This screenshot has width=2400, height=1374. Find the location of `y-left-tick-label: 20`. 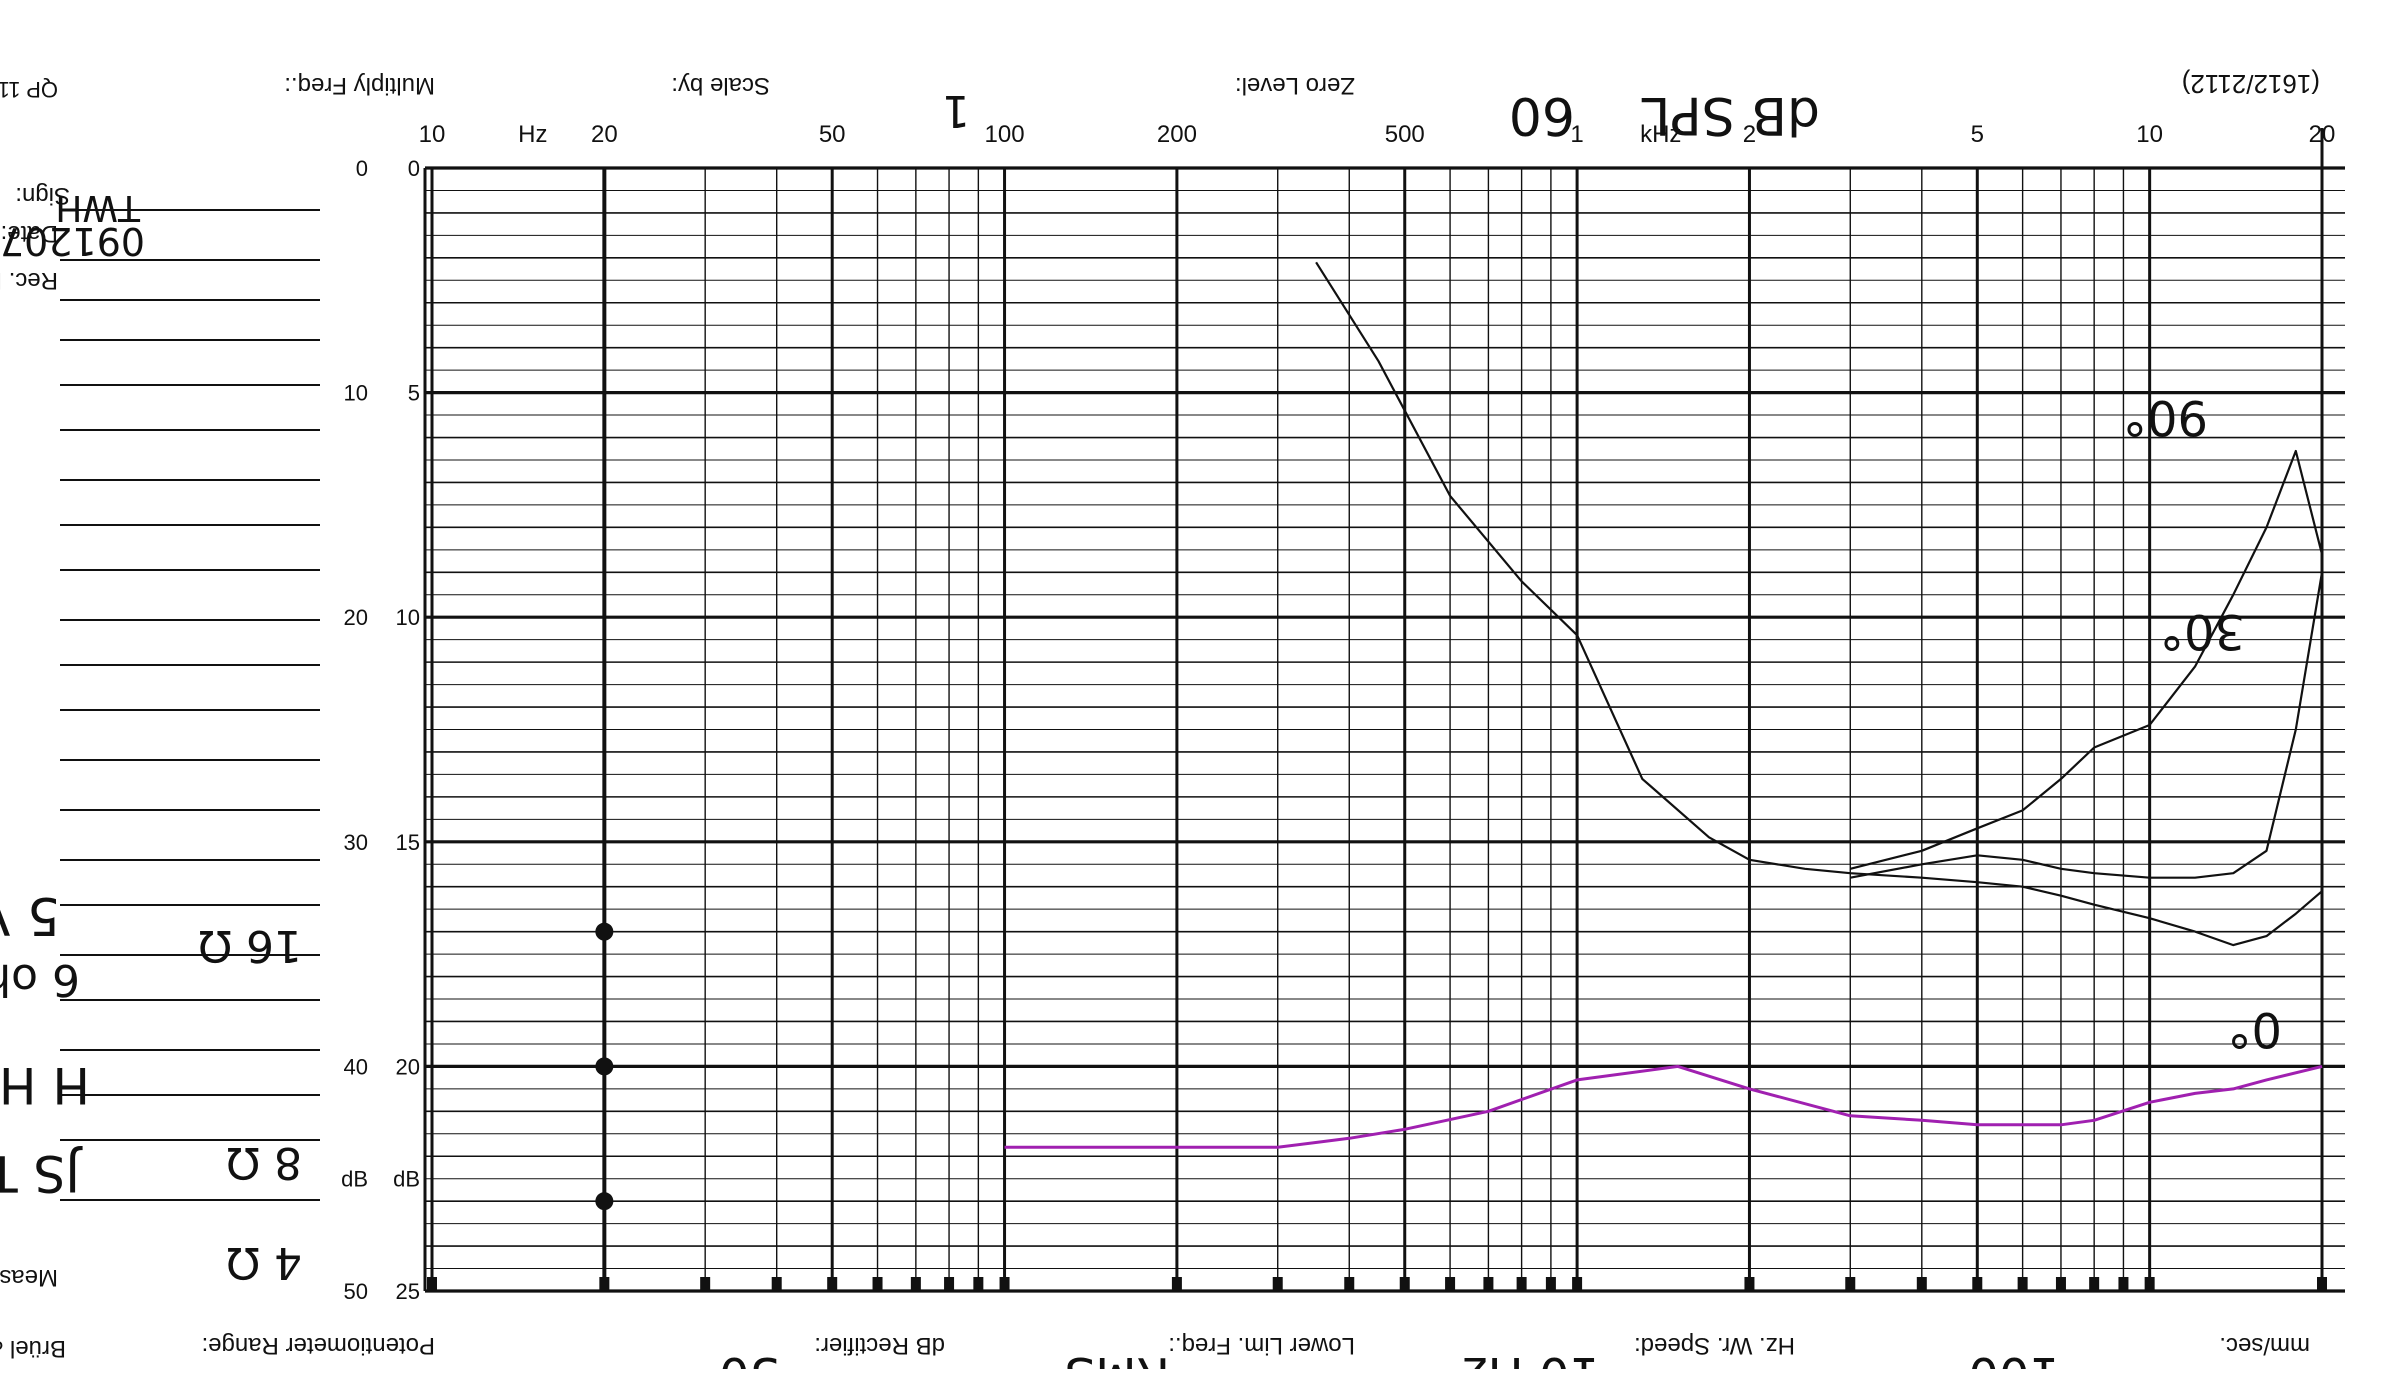

y-left-tick-label: 20 is located at coordinates (356, 617).